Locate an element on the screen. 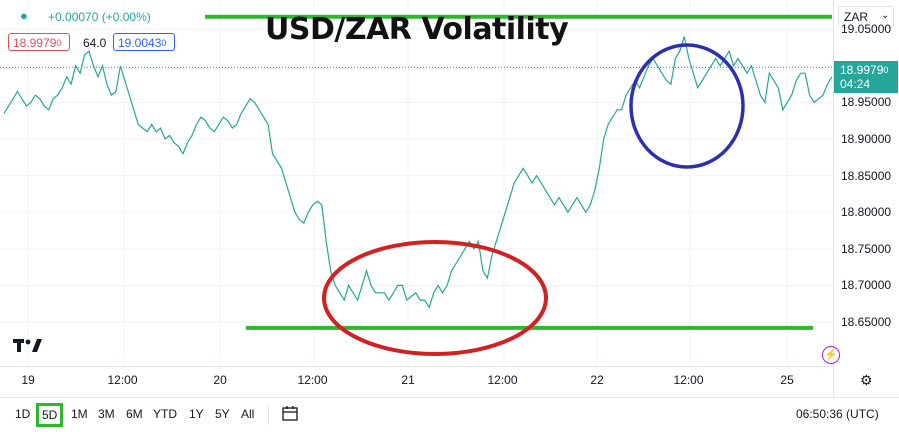  current-price: 18.9979 is located at coordinates (862, 70).